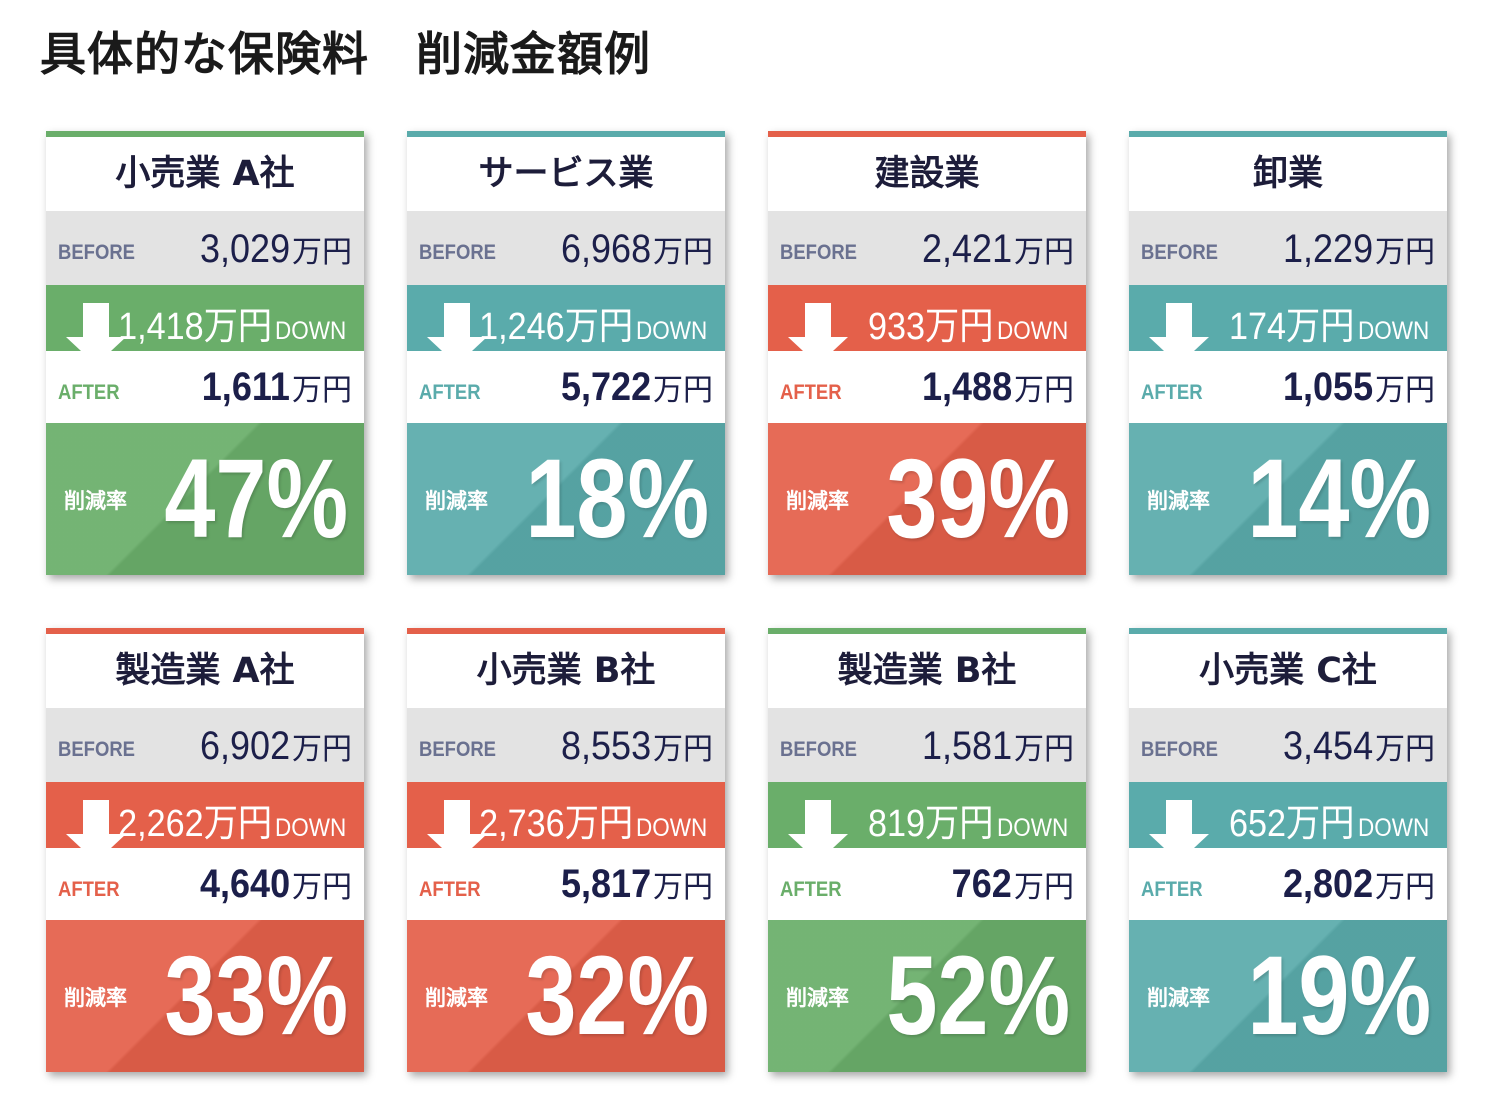 This screenshot has width=1500, height=1116. Describe the element at coordinates (1327, 746) in the screenshot. I see `before-value: 3,454` at that location.